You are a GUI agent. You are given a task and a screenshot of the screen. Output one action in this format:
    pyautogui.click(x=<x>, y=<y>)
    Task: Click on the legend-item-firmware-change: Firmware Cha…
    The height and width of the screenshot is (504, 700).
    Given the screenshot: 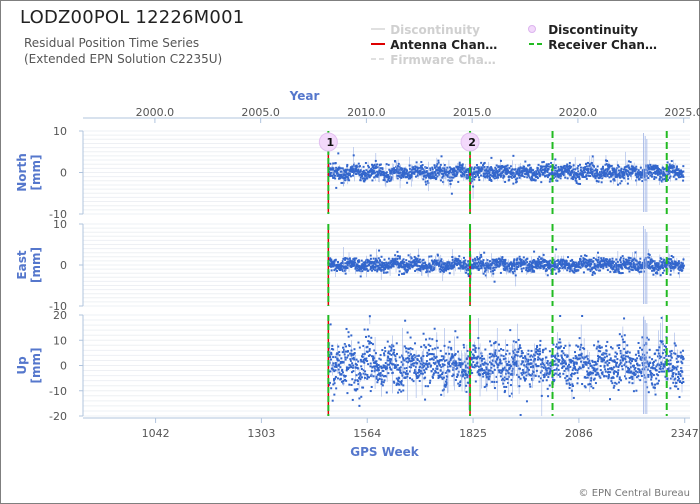 What is the action you would take?
    pyautogui.click(x=433, y=60)
    